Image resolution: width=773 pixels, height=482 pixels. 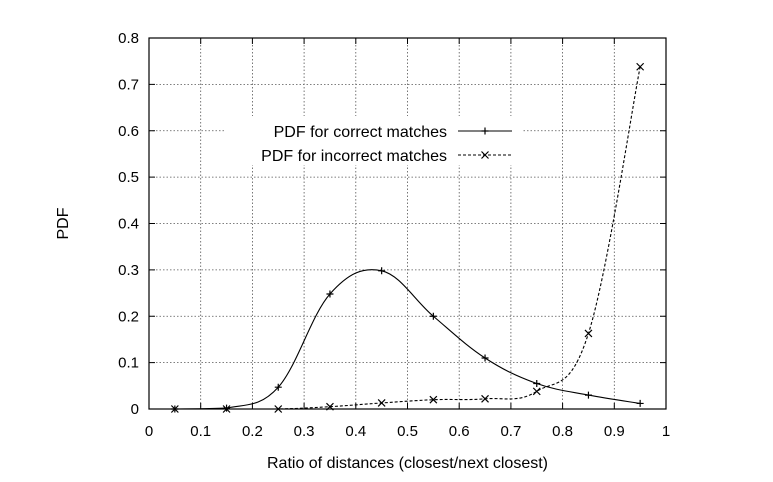 I want to click on x-tick-label: 0.8, so click(x=562, y=431).